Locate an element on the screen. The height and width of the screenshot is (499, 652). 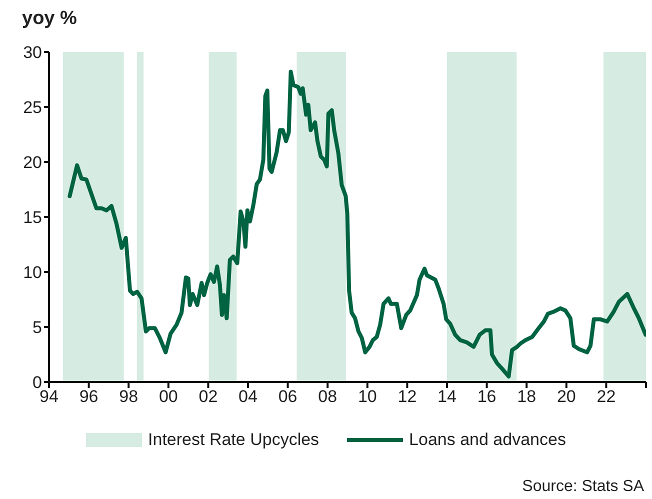
y-tick-label: 15 is located at coordinates (32, 218).